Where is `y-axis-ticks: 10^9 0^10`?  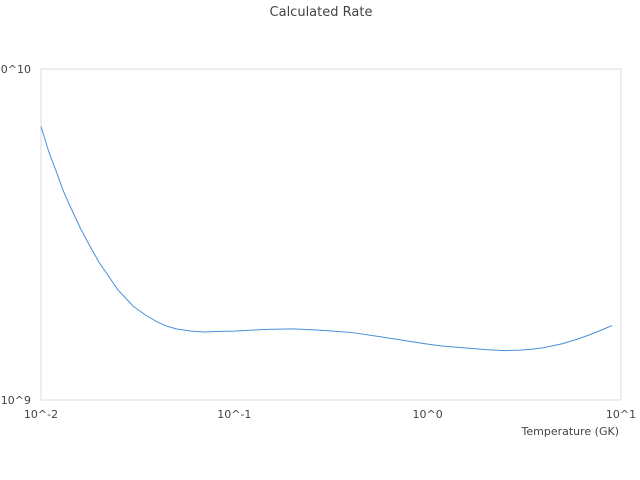
y-axis-ticks: 10^9 0^10 is located at coordinates (16, 235).